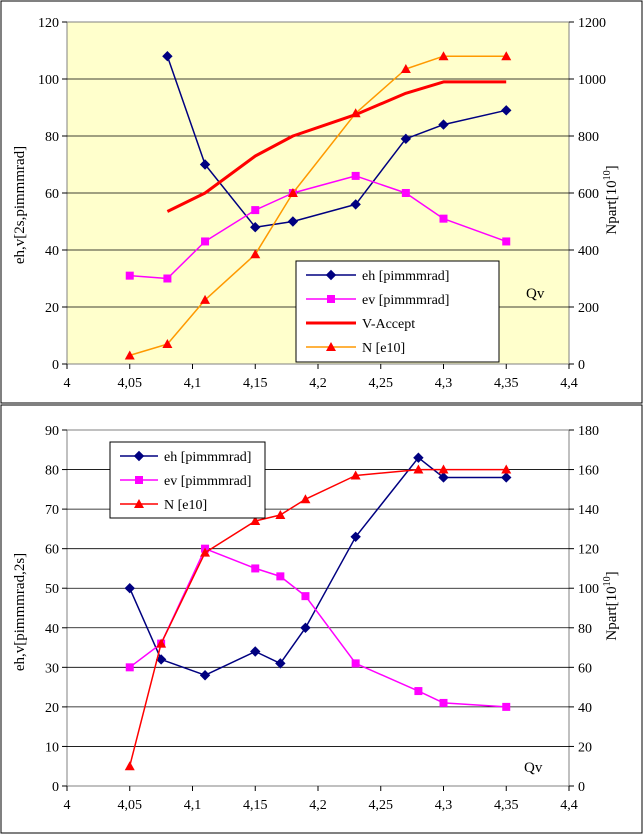 The height and width of the screenshot is (834, 643). I want to click on legend-label: ev [pimmmrad], so click(207, 481).